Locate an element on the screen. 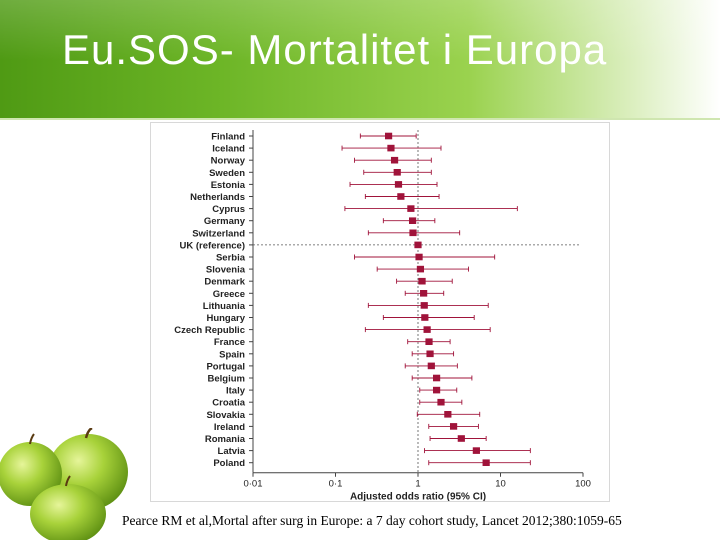  x-tick-label: 100 is located at coordinates (583, 484).